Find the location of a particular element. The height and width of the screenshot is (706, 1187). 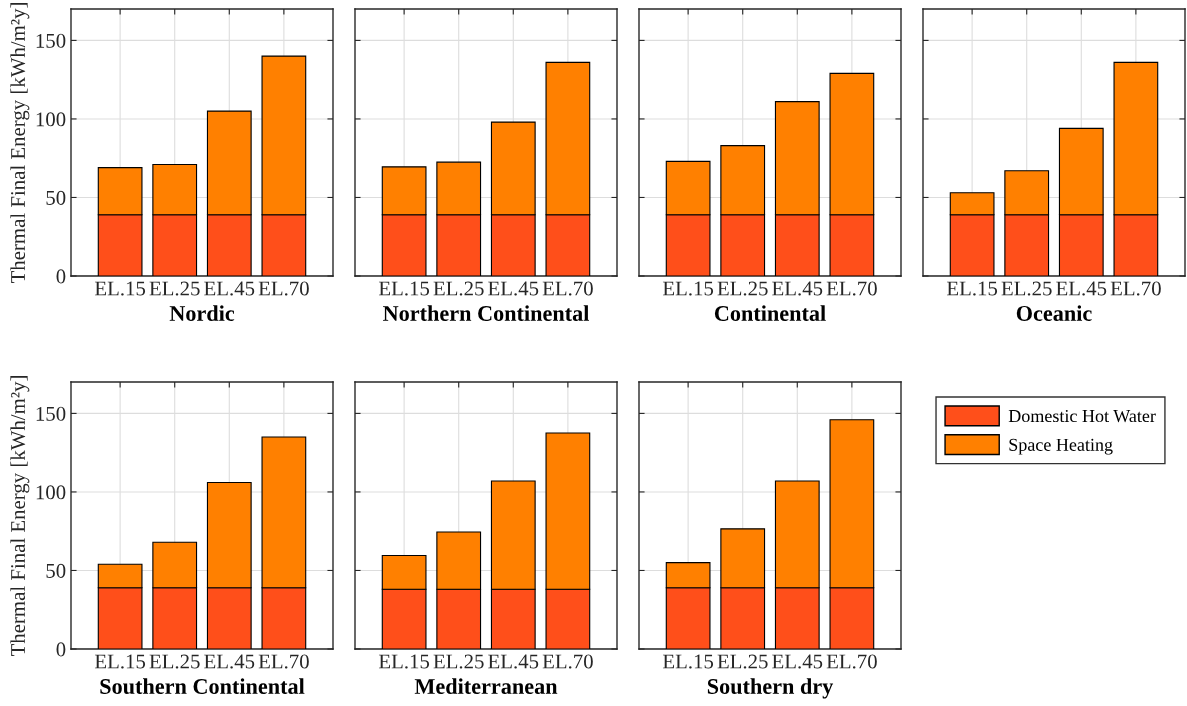

legend-label: Domestic Hot Water is located at coordinates (1082, 416).